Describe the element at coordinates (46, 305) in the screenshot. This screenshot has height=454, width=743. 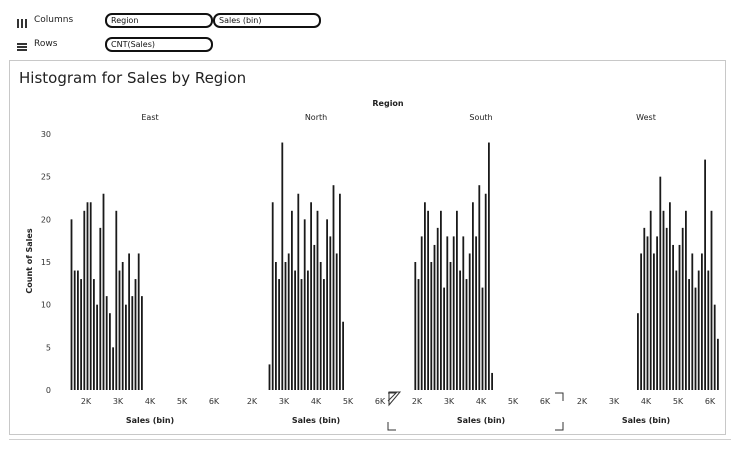
I see `y-tick-label: 10` at that location.